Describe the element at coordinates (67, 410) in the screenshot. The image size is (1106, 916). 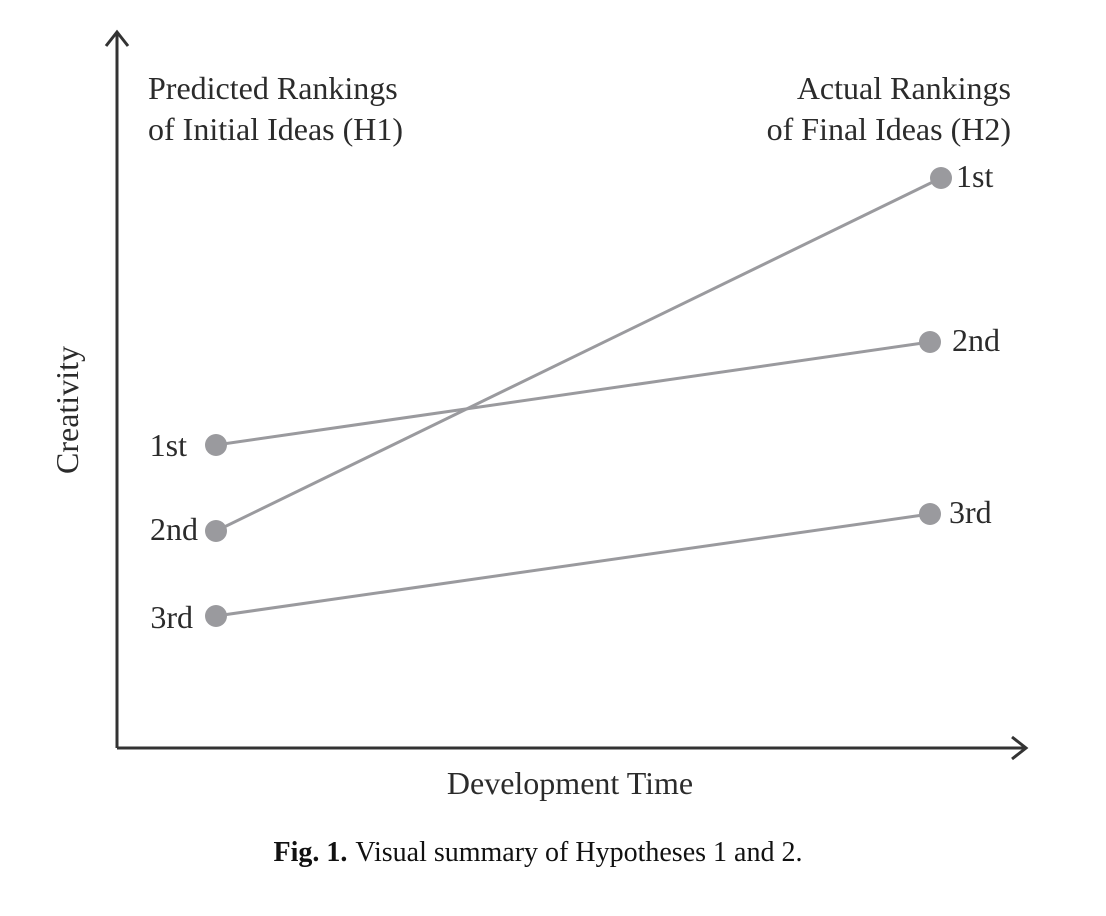
I see `y-axis-label: Creativity` at that location.